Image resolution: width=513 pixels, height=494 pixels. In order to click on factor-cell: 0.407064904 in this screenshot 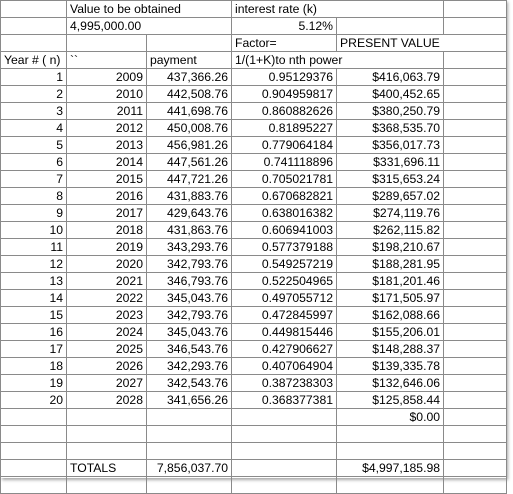, I will do `click(284, 366)`.